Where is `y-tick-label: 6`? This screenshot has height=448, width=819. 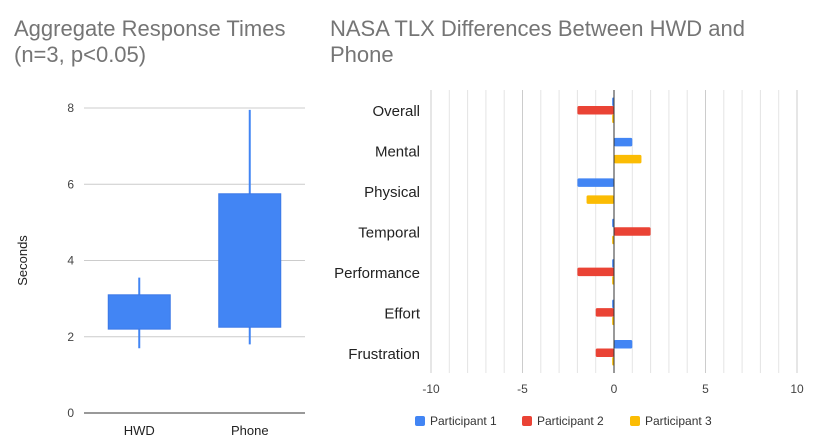 y-tick-label: 6 is located at coordinates (70, 184).